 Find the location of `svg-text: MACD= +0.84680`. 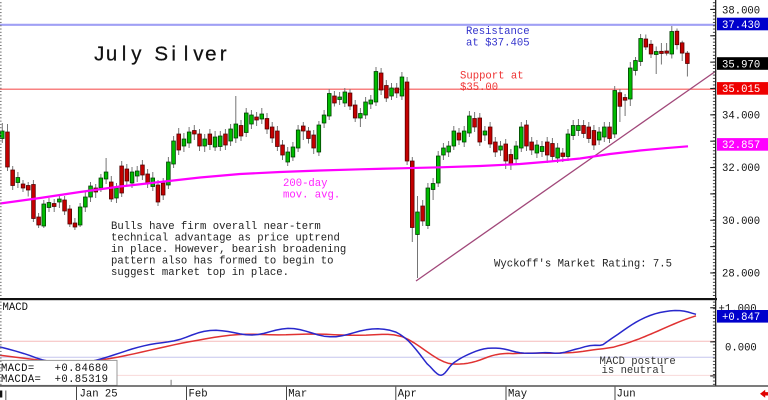

svg-text: MACD= +0.84680 is located at coordinates (54, 369).